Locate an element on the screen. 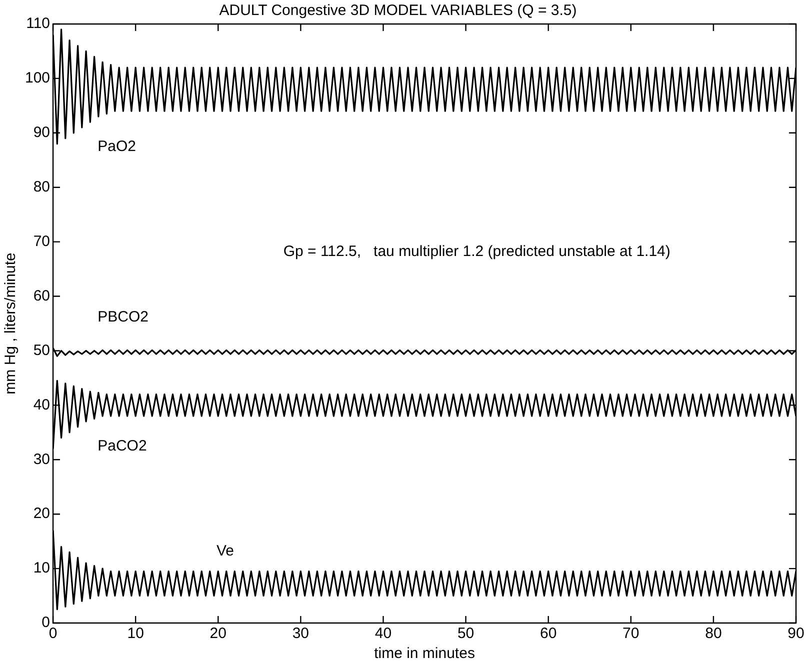 This screenshot has height=663, width=810. y-tick-label: 90 is located at coordinates (41, 133).